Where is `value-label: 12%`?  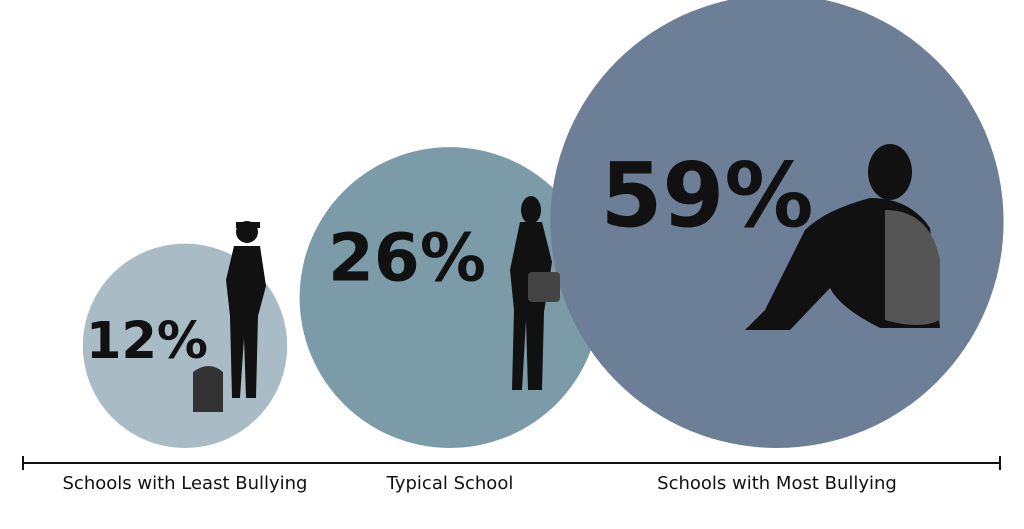
value-label: 12% is located at coordinates (147, 341).